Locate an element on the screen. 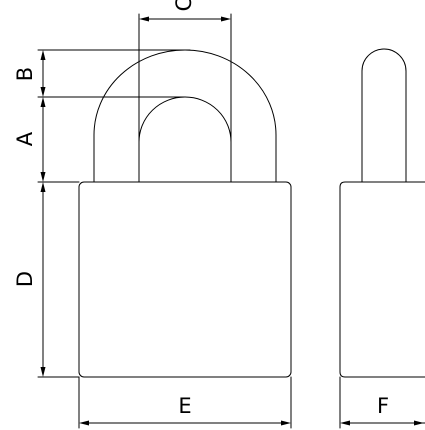  dimension-c-label: C is located at coordinates (184, 5).